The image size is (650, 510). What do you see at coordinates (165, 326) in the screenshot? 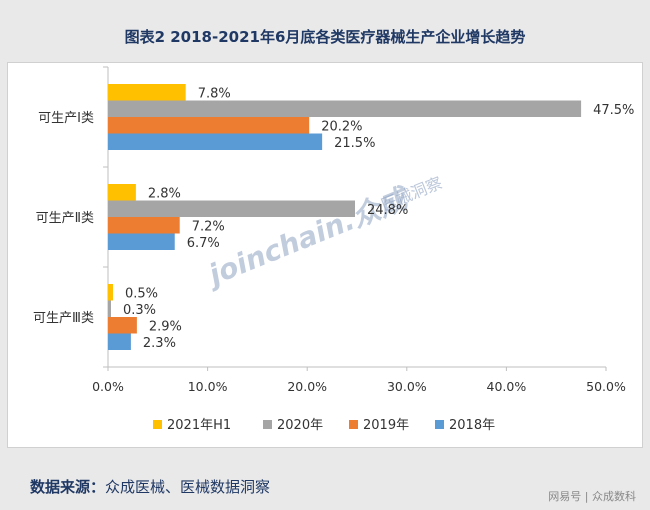
I see `data-label: 2.9%` at bounding box center [165, 326].